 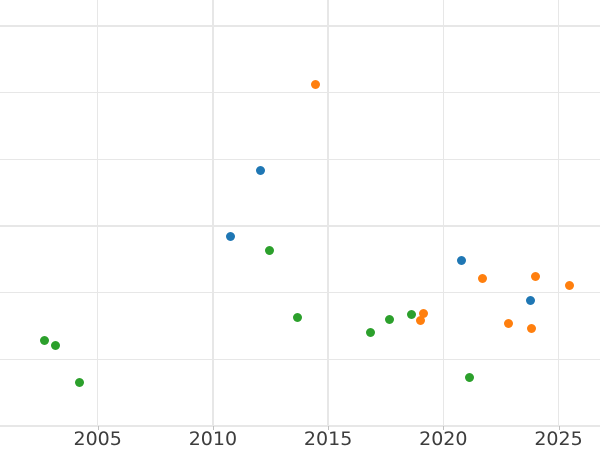 What do you see at coordinates (97, 439) in the screenshot?
I see `x-axis-tick-label: 2005` at bounding box center [97, 439].